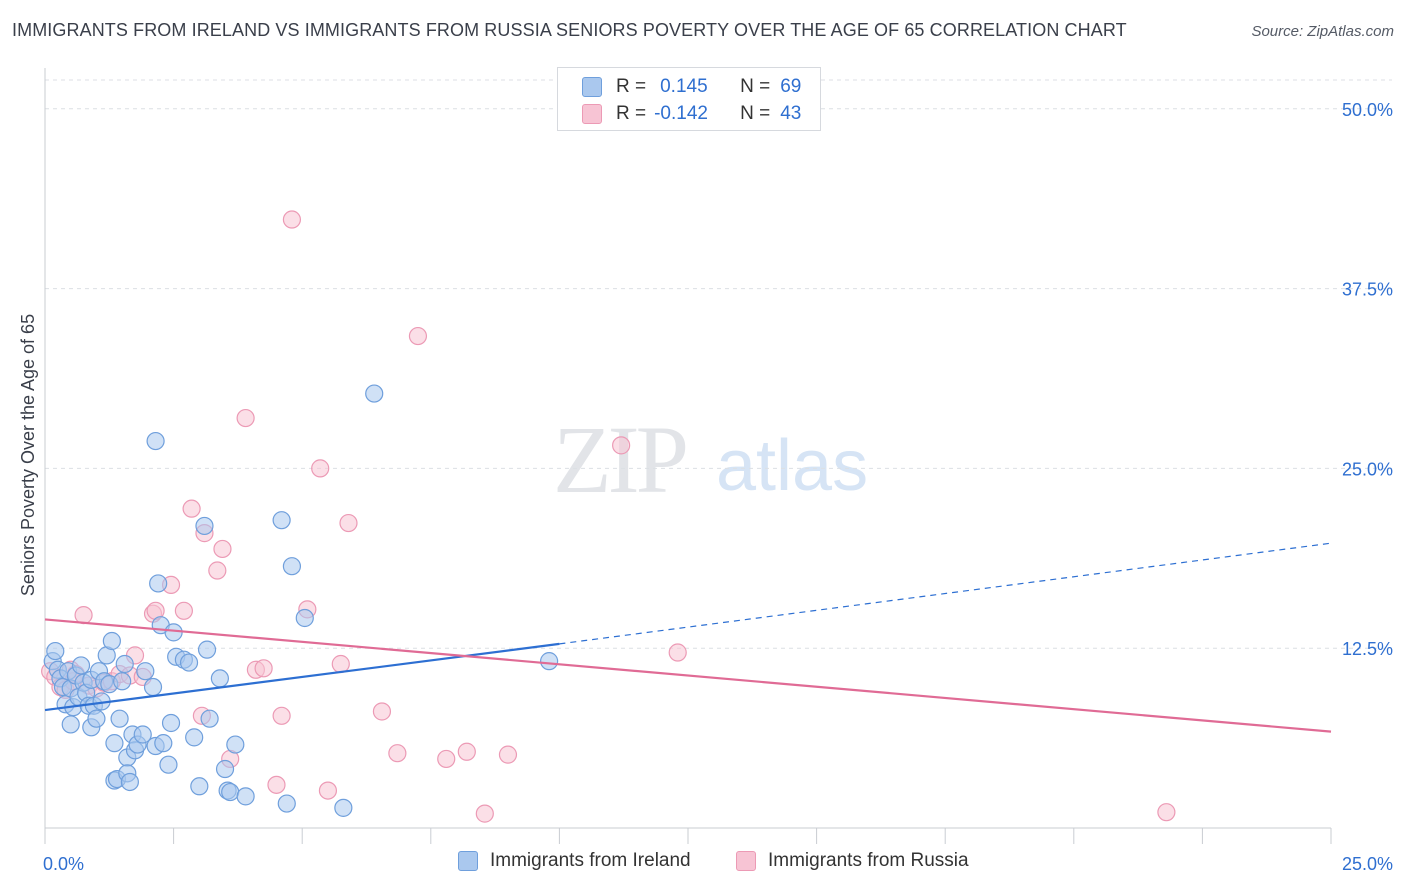 The image size is (1406, 892). What do you see at coordinates (592, 87) in the screenshot?
I see `ireland-swatch` at bounding box center [592, 87].